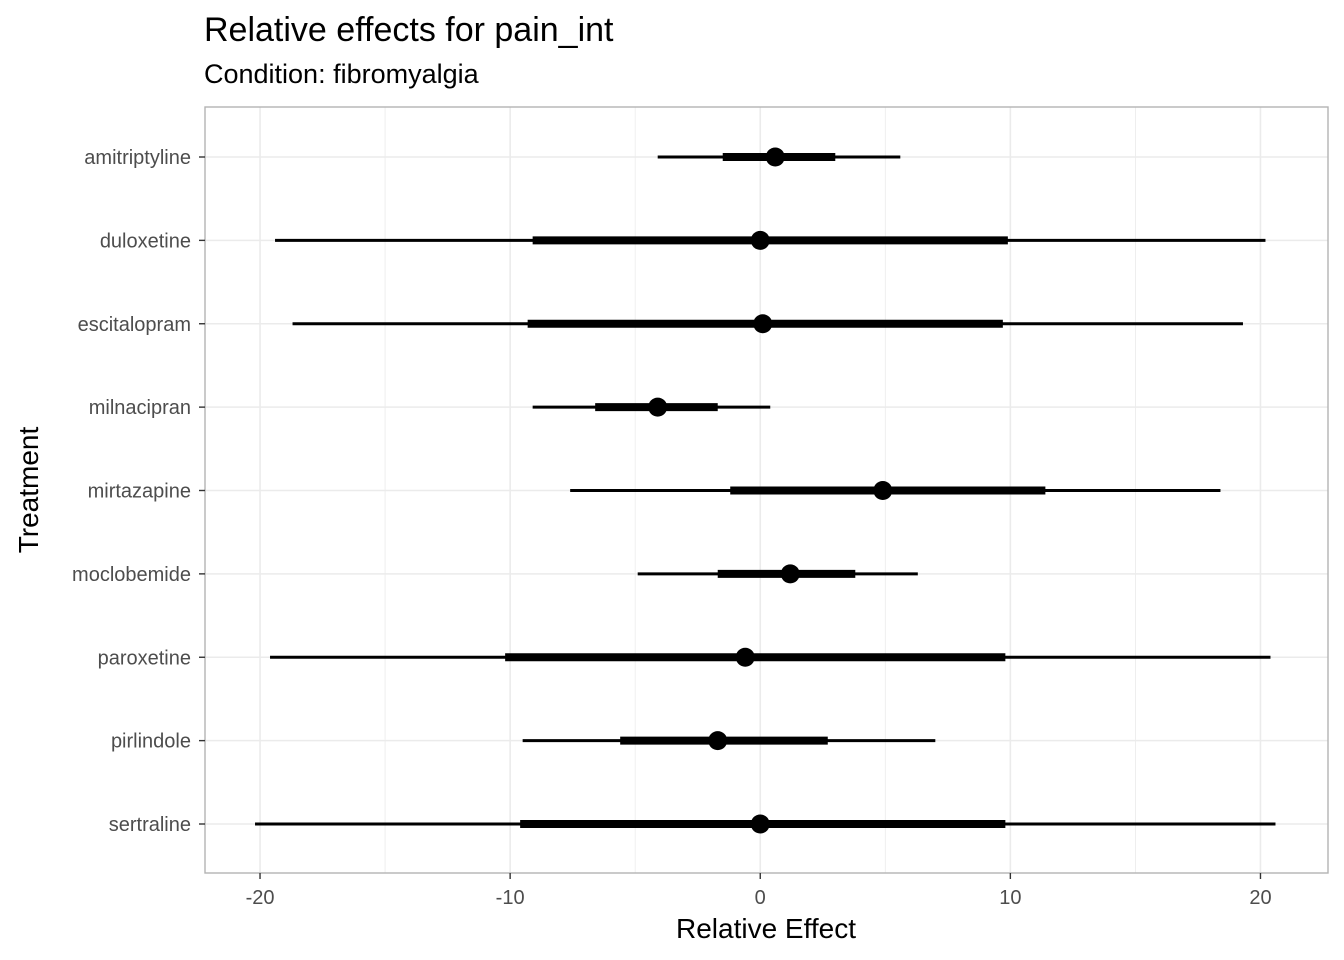 This screenshot has height=960, width=1344. What do you see at coordinates (510, 898) in the screenshot?
I see `x-tick-label: -10` at bounding box center [510, 898].